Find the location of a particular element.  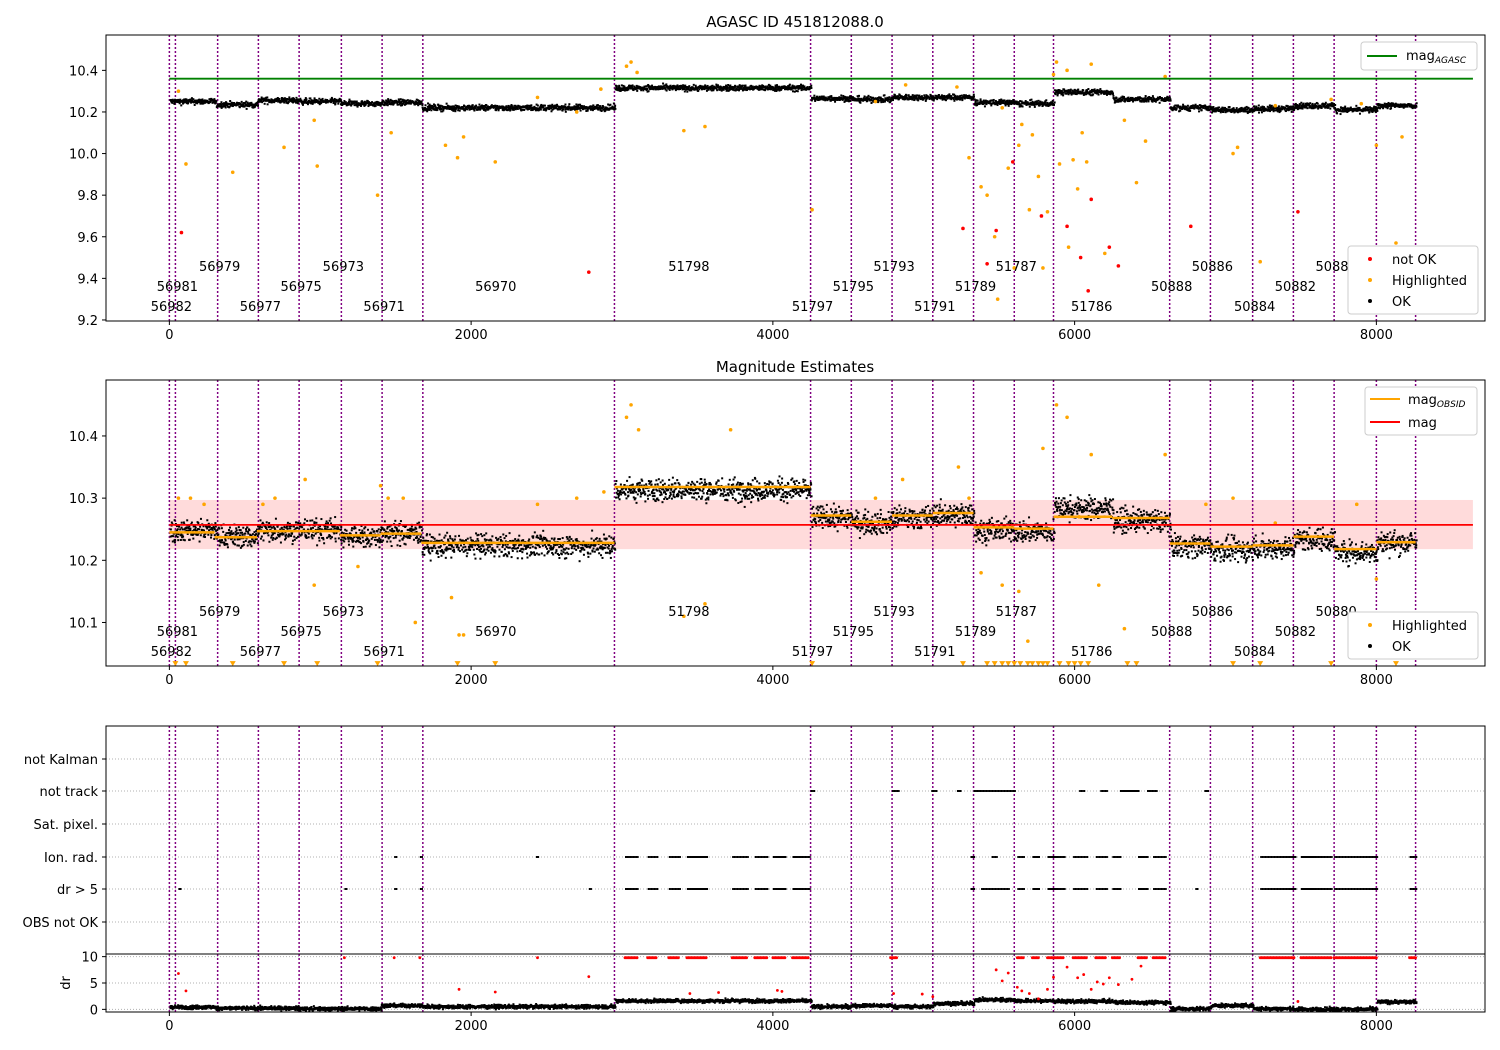

panel1-title: AGASC ID 451812088.0 is located at coordinates (795, 22).